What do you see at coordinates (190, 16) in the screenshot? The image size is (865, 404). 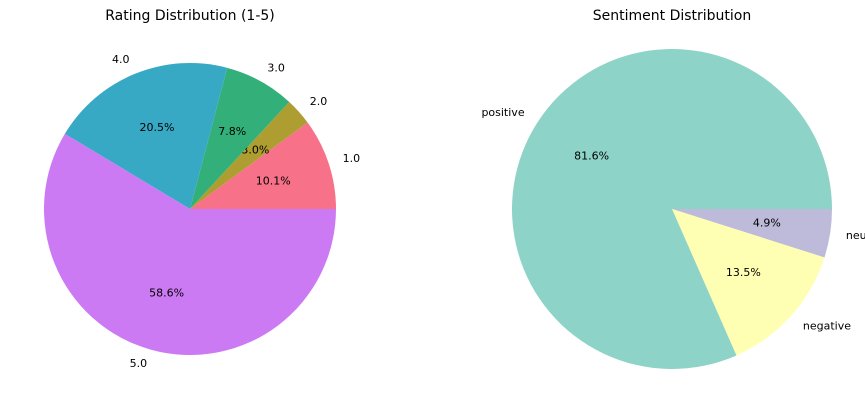 I see `rating-chart-title: Rating Distribution (1-5)` at bounding box center [190, 16].